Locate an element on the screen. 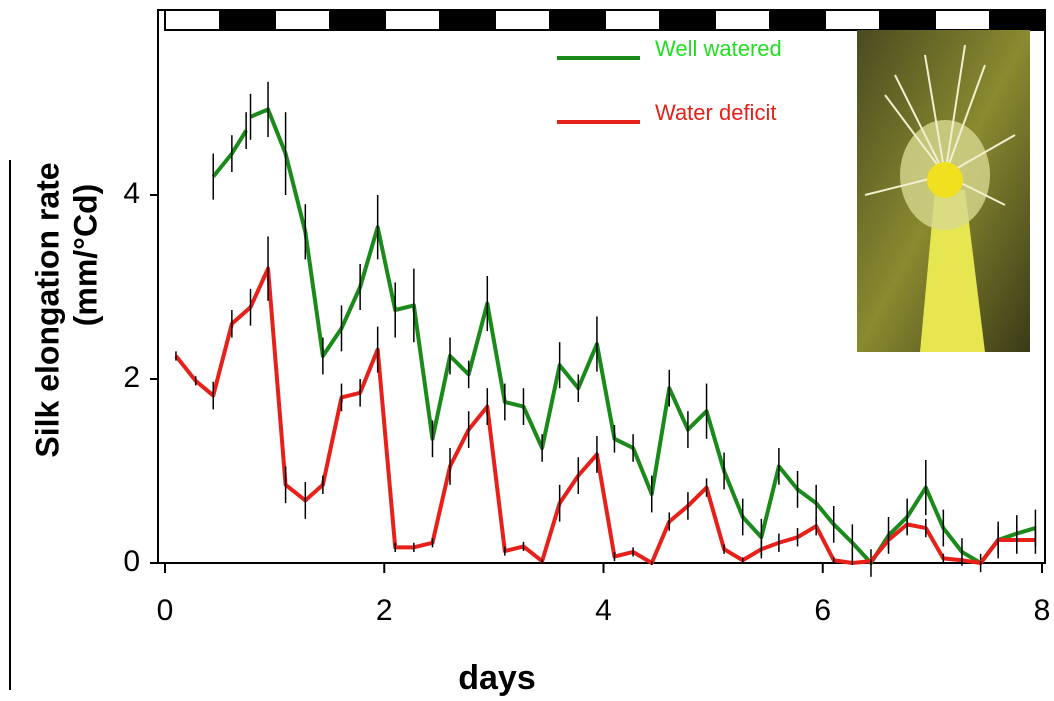  x-tick-label: 2 is located at coordinates (384, 610).